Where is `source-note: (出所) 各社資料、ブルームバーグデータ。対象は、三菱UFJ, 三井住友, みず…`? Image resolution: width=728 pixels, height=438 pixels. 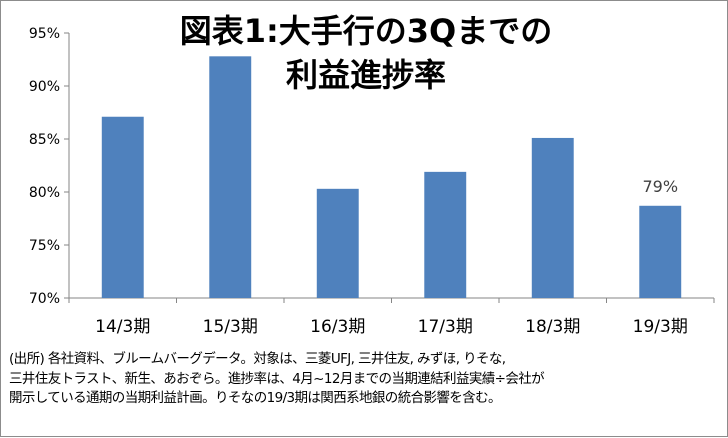 source-note: (出所) 各社資料、ブルームバーグデータ。対象は、三菱UFJ, 三井住友, みず… is located at coordinates (366, 379).